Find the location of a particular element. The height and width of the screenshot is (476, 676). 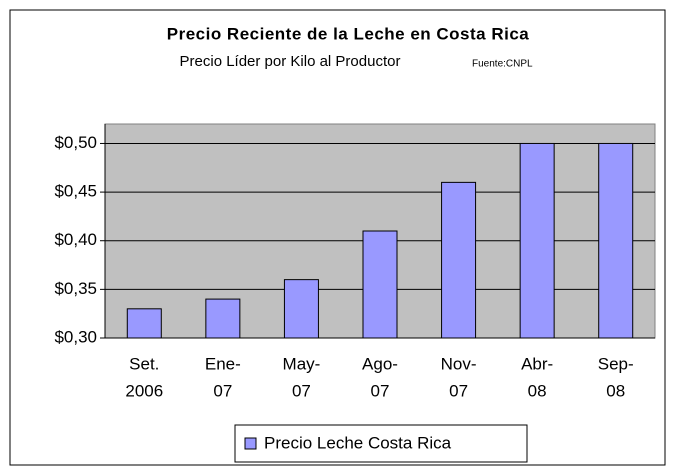

legend-box is located at coordinates (381, 443).